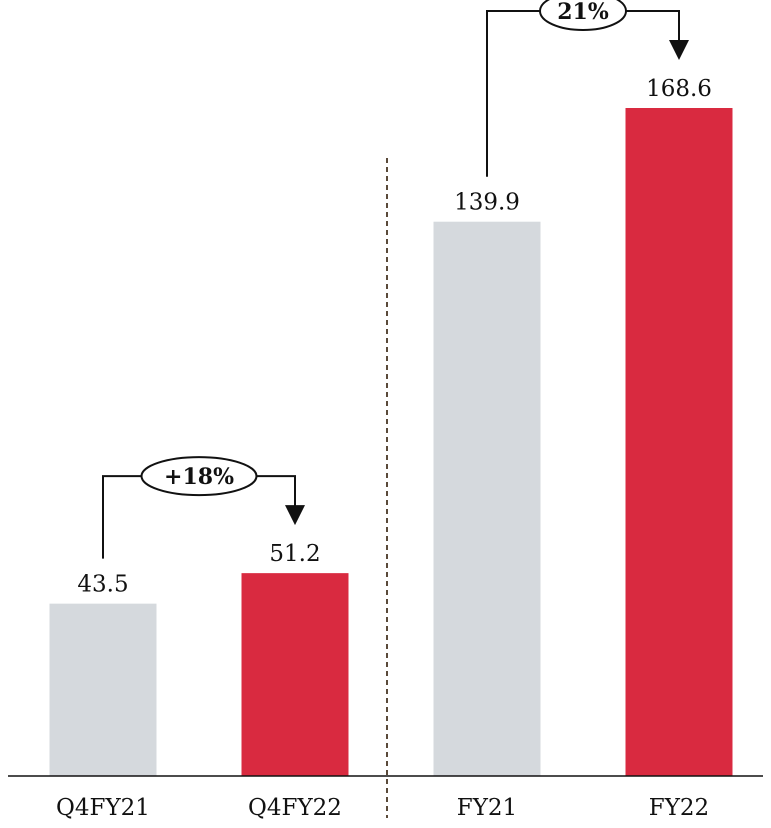  What do you see at coordinates (295, 674) in the screenshot?
I see `bar-q4fy22` at bounding box center [295, 674].